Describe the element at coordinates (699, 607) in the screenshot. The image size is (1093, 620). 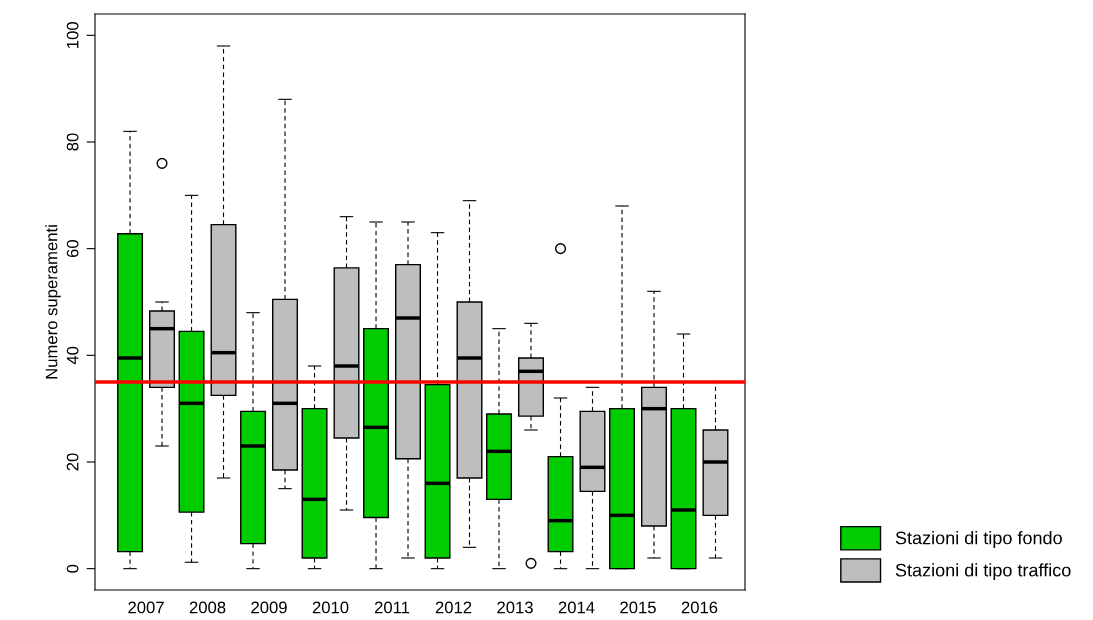
I see `x-tick-label: 2016` at that location.